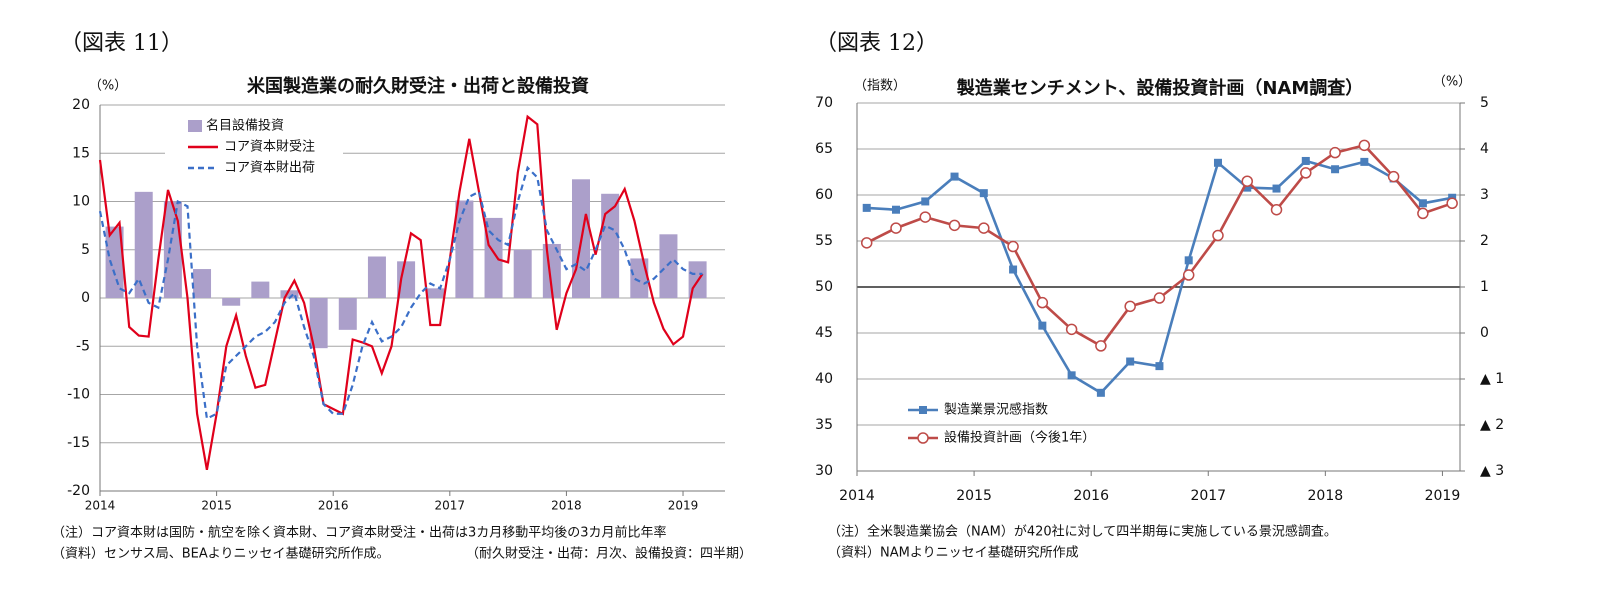 The image size is (1624, 616). Describe the element at coordinates (1160, 88) in the screenshot. I see `chart-title: 製造業センチメント、設備投資計画（NAM調査）` at that location.